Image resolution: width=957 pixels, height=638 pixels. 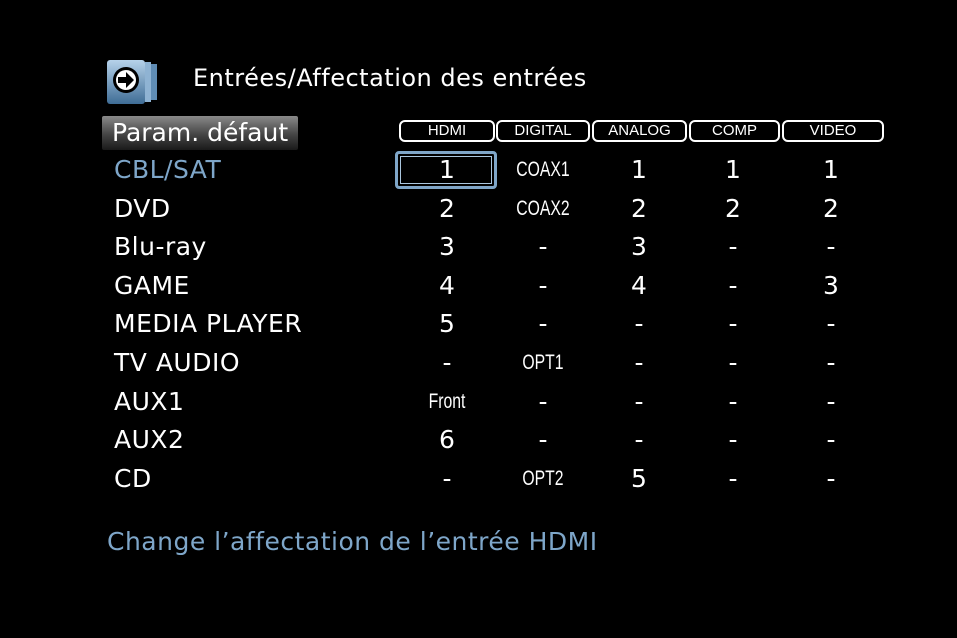 I want to click on assignment-cell-analog: 3, so click(x=639, y=247).